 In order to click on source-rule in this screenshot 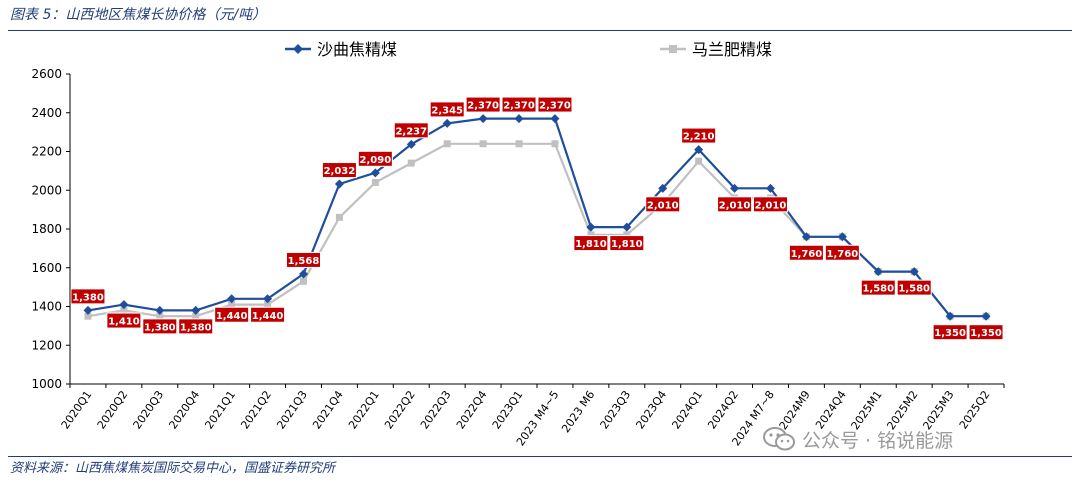, I will do `click(540, 456)`.